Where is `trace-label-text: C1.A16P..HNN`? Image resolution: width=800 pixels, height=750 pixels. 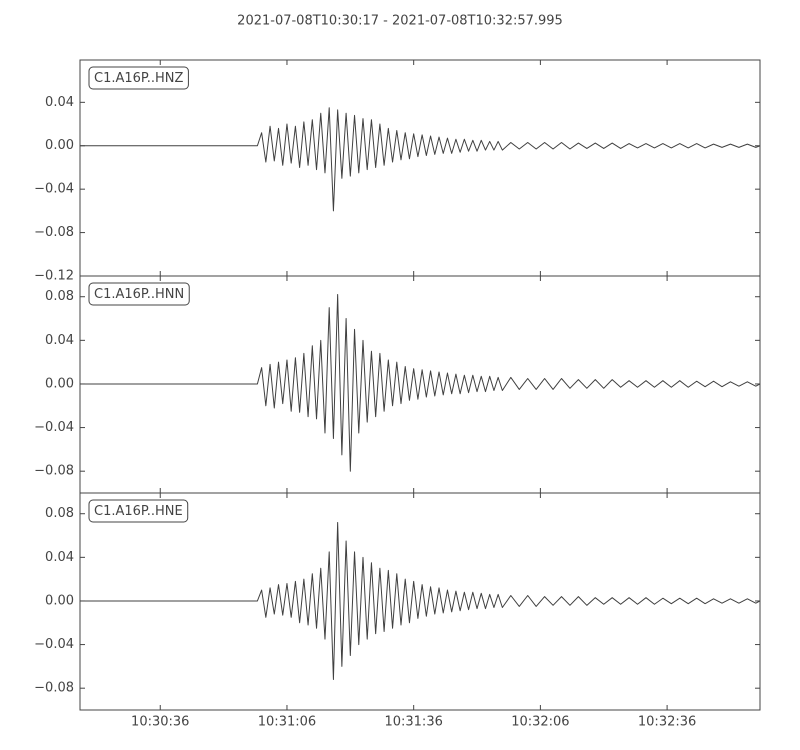
trace-label-text: C1.A16P..HNN is located at coordinates (139, 294).